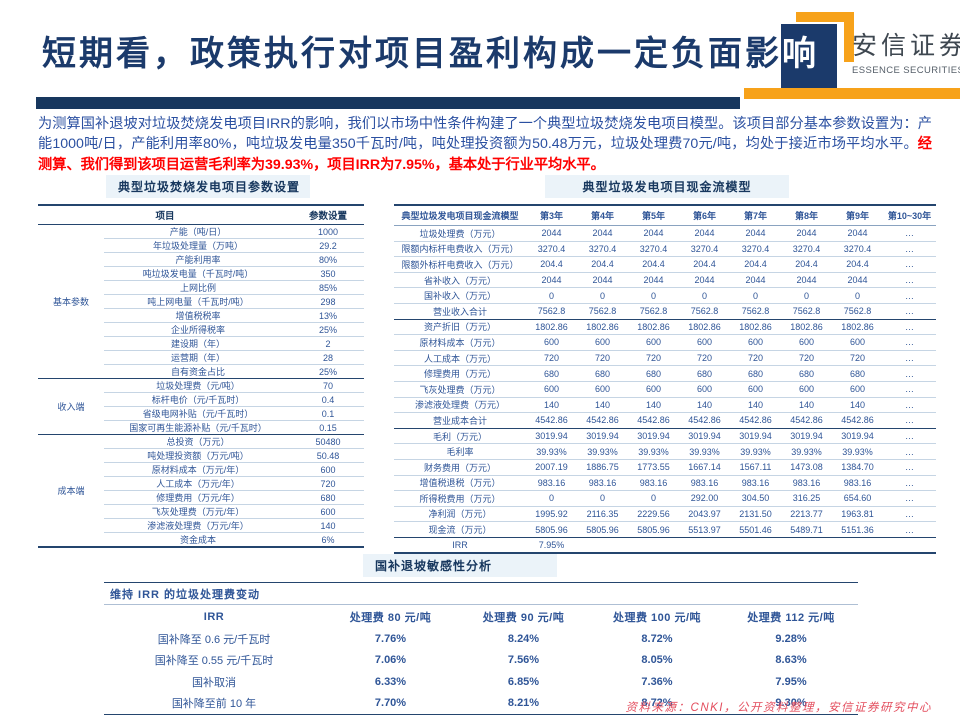 This screenshot has width=960, height=720. What do you see at coordinates (806, 467) in the screenshot?
I see `cell-value: 1473.08` at bounding box center [806, 467].